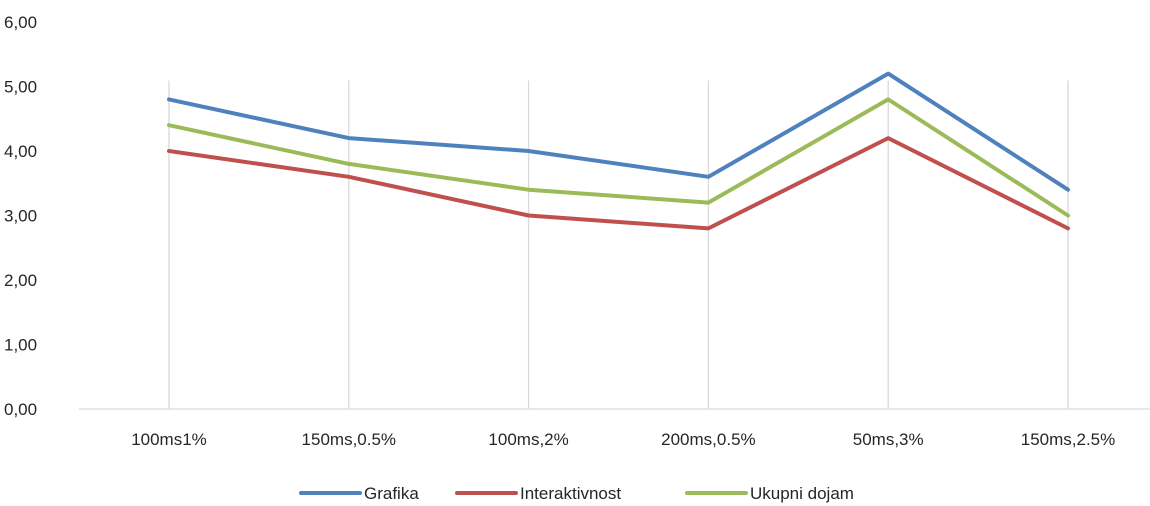 The image size is (1150, 506). I want to click on y-tick-label: 6,00, so click(20, 22).